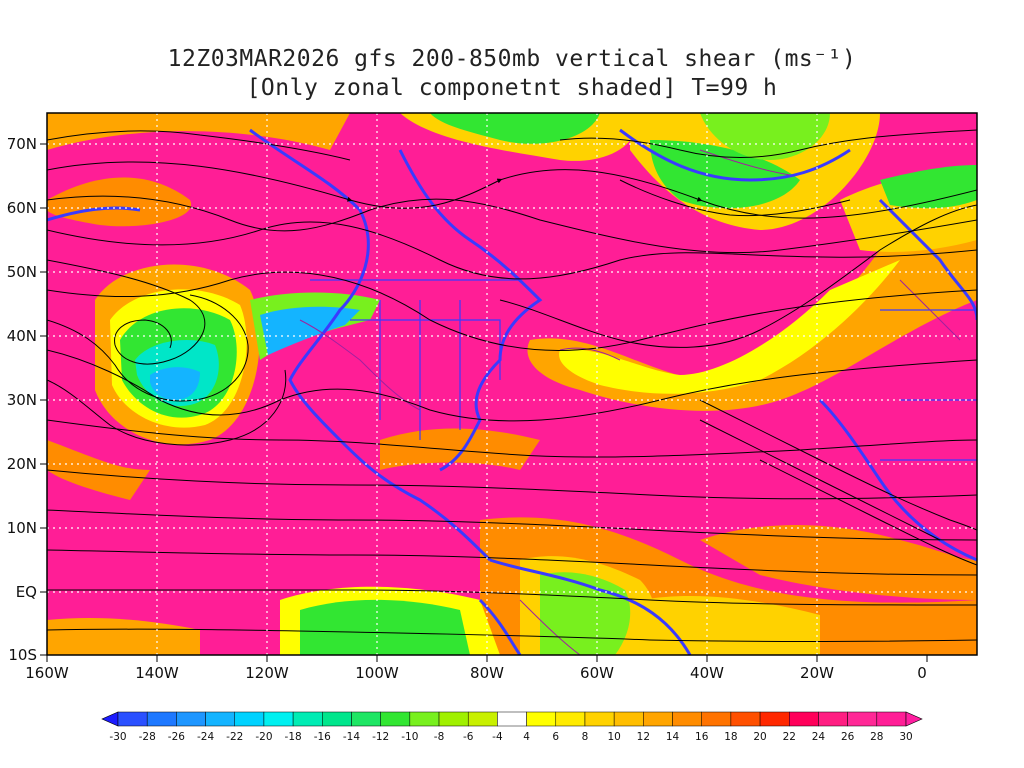 Image resolution: width=1024 pixels, height=768 pixels. Describe the element at coordinates (819, 737) in the screenshot. I see `colorbar-label: 24` at that location.